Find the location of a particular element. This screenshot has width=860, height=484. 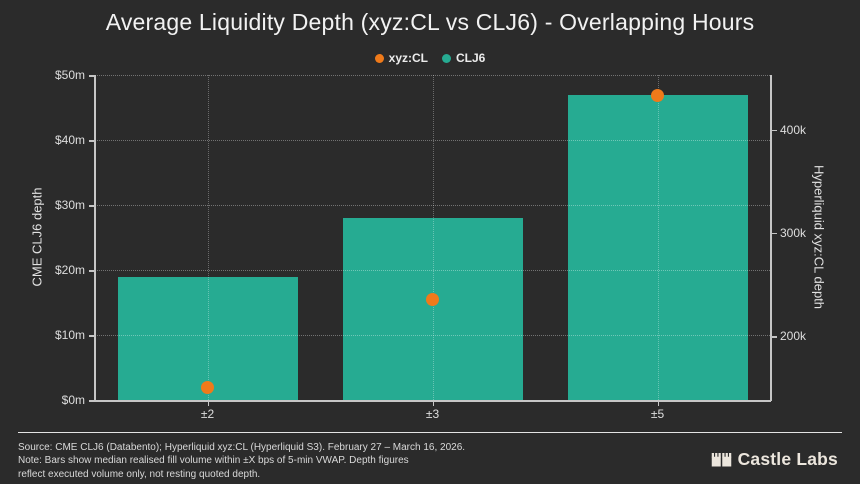

scatter-point-±5 is located at coordinates (657, 96).